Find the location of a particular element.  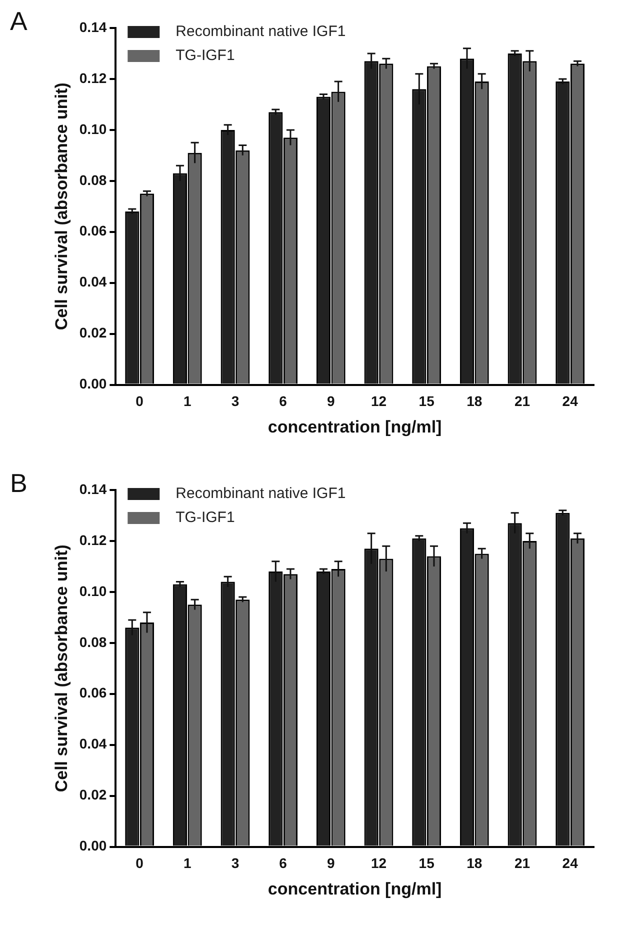

text: B is located at coordinates (19, 483).